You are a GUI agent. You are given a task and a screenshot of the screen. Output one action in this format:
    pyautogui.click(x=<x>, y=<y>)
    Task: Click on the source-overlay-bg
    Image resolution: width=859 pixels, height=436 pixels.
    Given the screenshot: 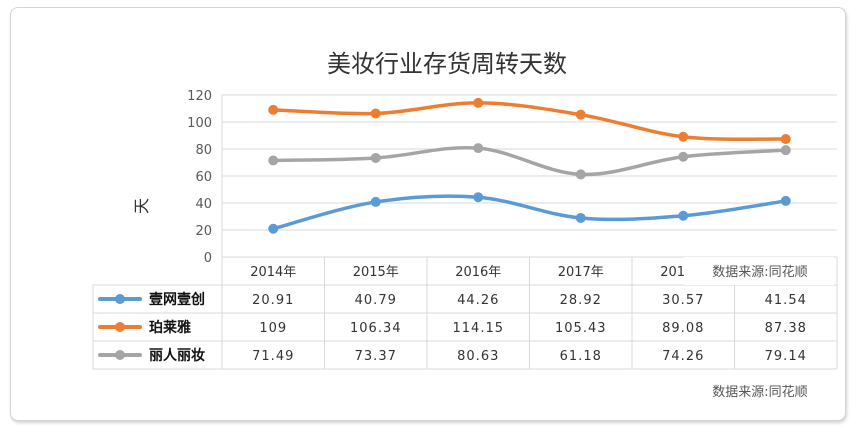 What is the action you would take?
    pyautogui.click(x=759, y=271)
    